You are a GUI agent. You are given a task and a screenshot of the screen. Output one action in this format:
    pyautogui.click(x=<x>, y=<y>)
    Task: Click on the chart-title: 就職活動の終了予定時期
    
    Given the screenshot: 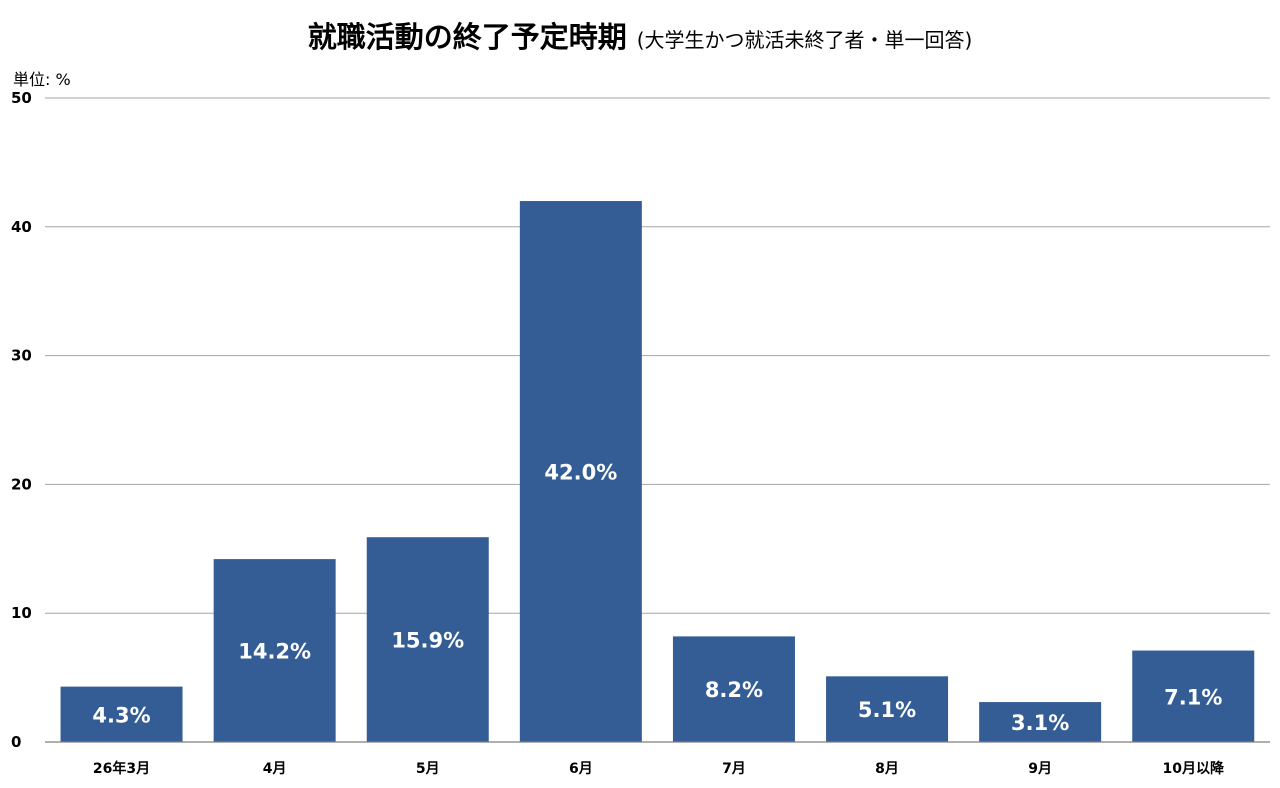 What is the action you would take?
    pyautogui.click(x=467, y=37)
    